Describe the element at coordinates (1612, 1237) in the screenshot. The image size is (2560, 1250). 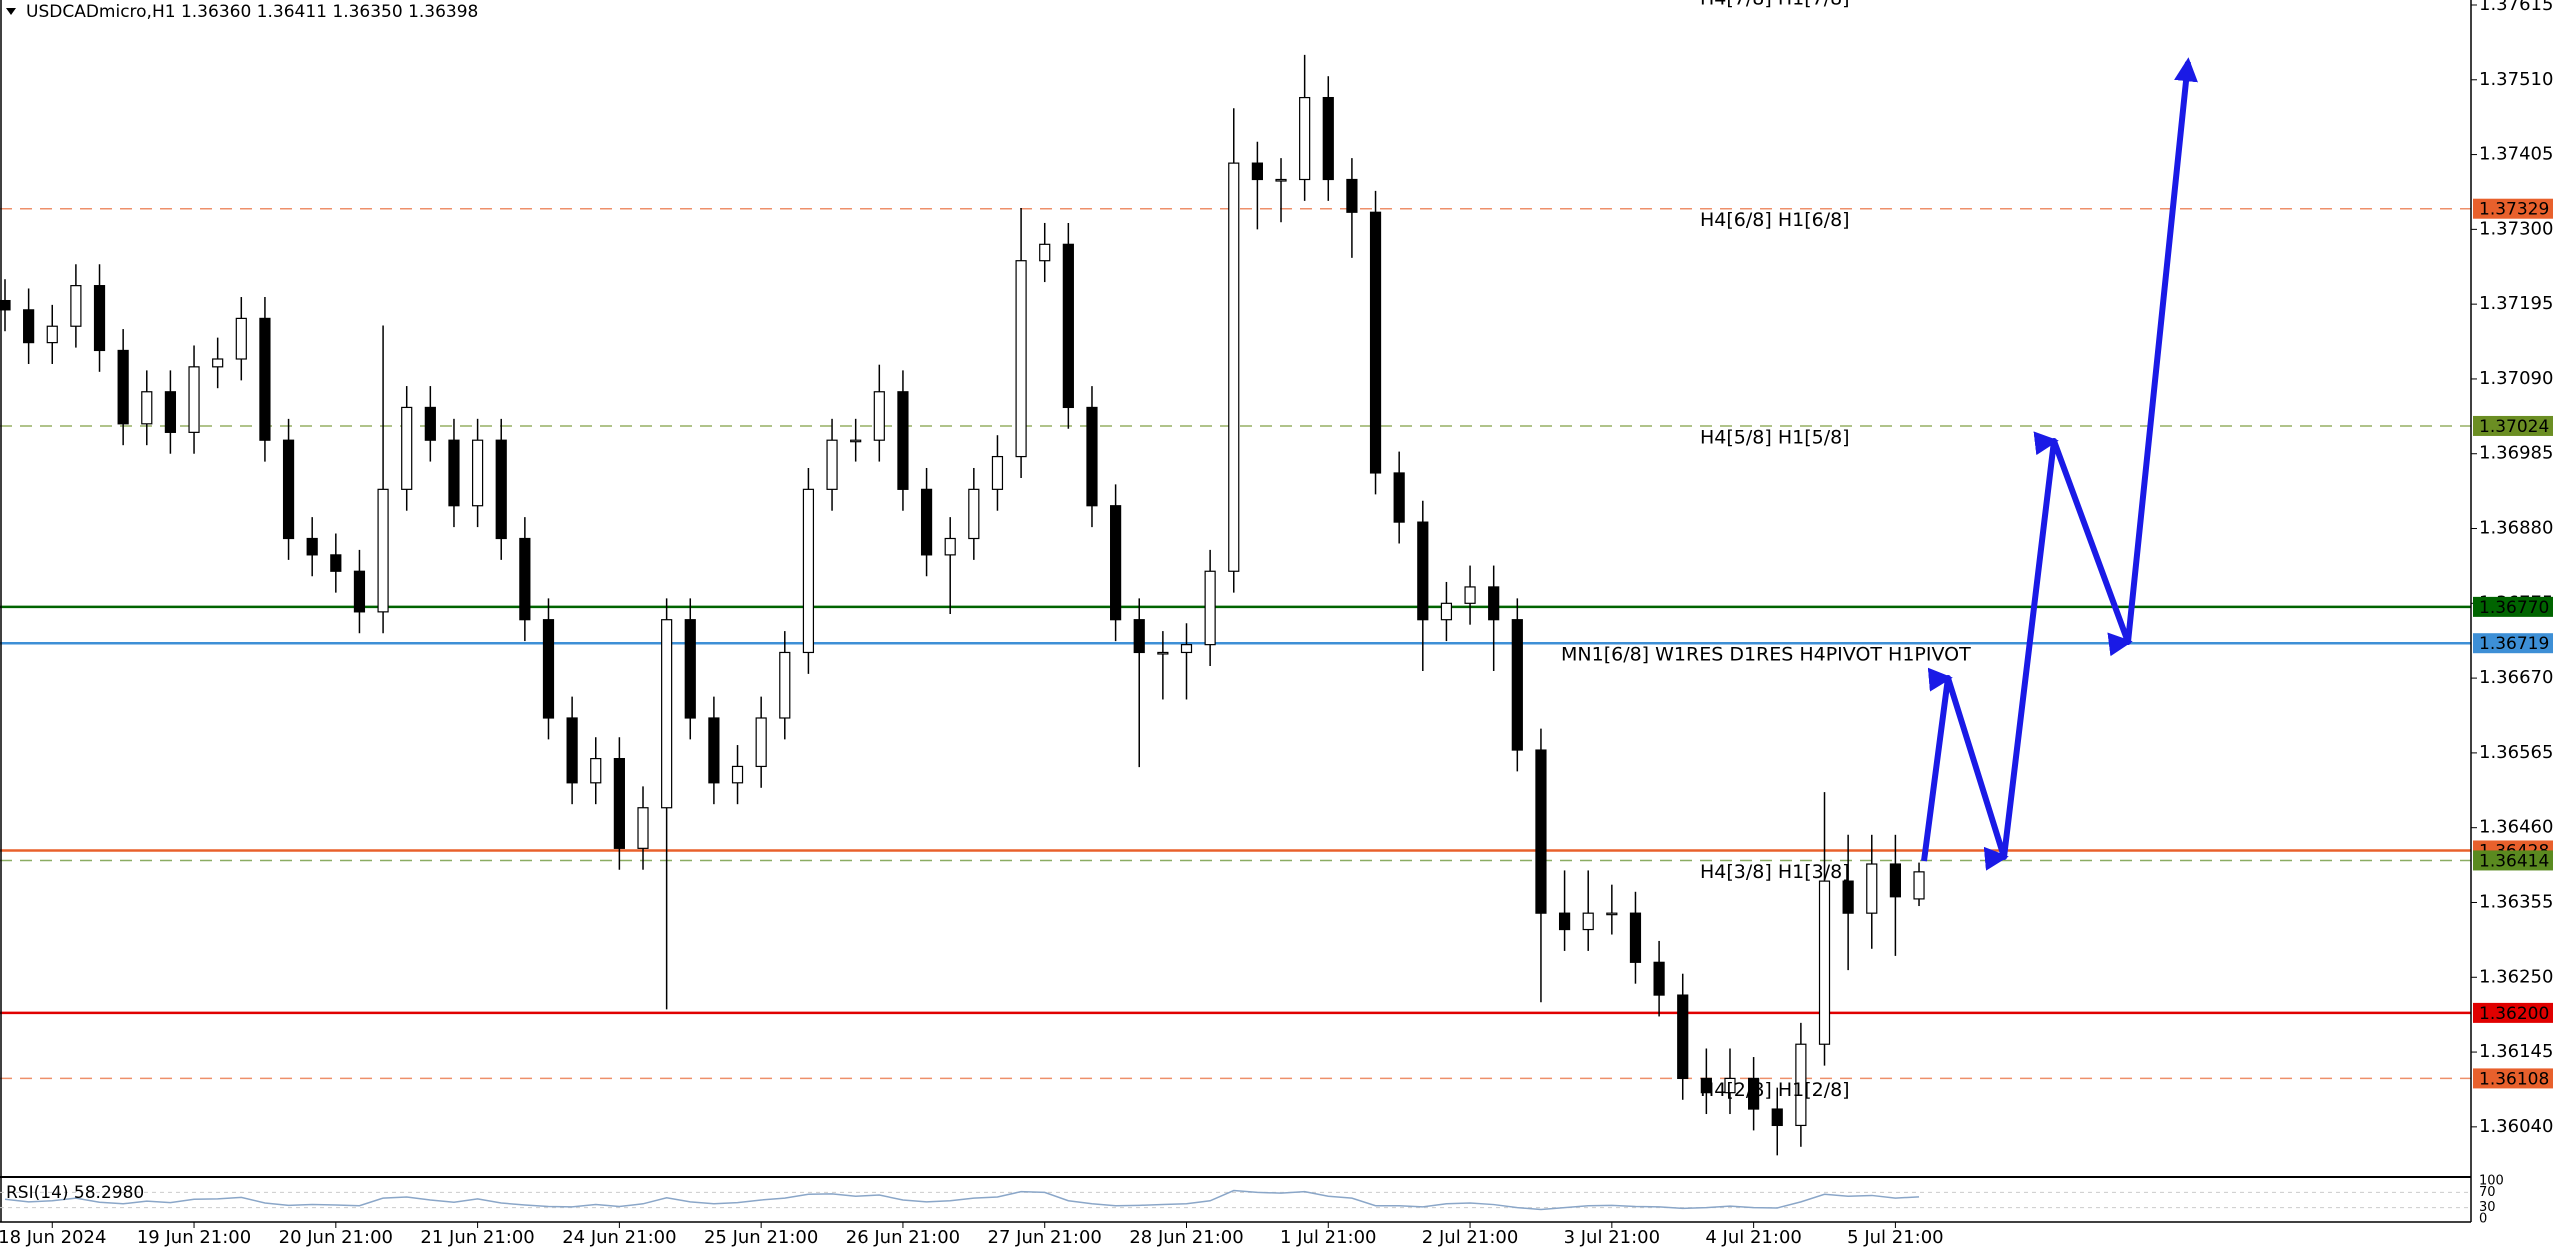
I see `x-tick-label: 3 Jul 21:00` at that location.